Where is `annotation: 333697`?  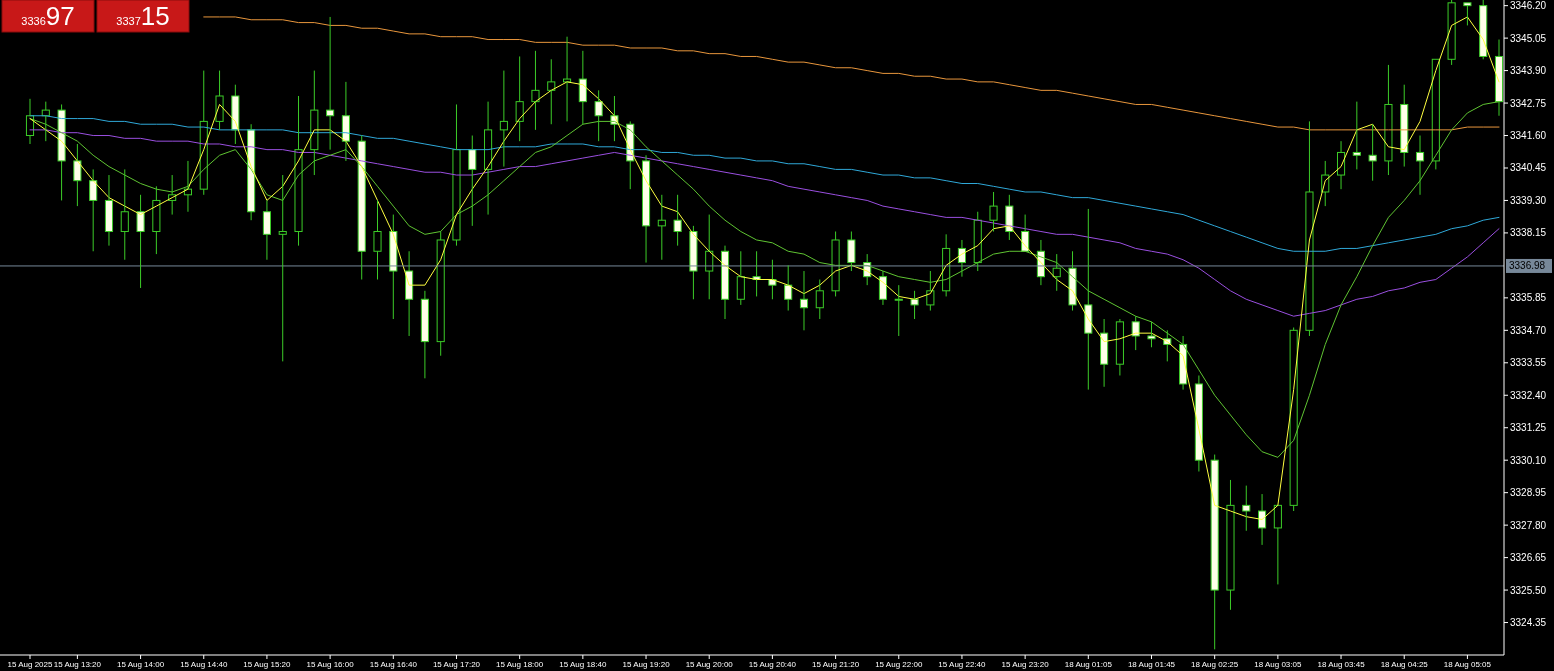 annotation: 333697 is located at coordinates (48, 16).